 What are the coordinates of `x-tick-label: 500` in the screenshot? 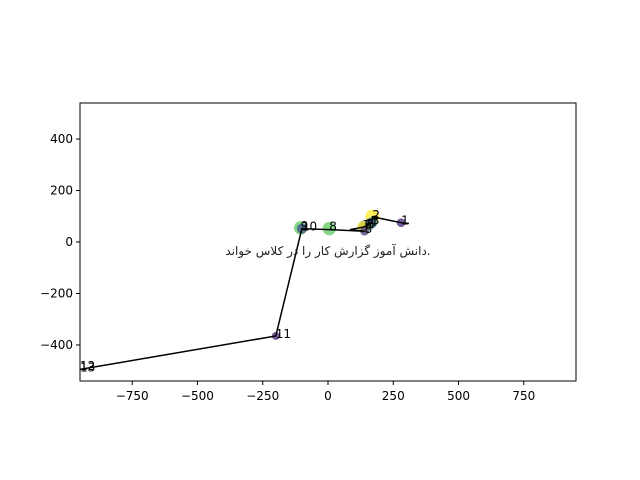 It's located at (458, 396).